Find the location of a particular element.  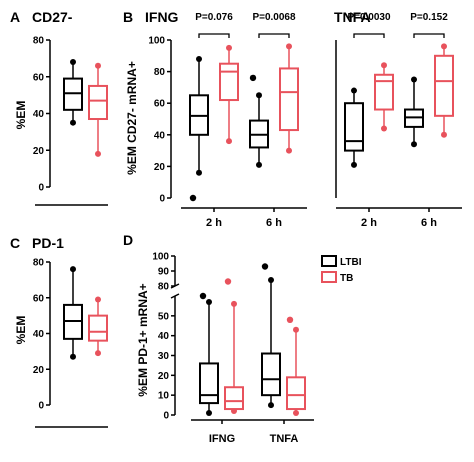

panel-a-ylabel: %EM is located at coordinates (21, 115).